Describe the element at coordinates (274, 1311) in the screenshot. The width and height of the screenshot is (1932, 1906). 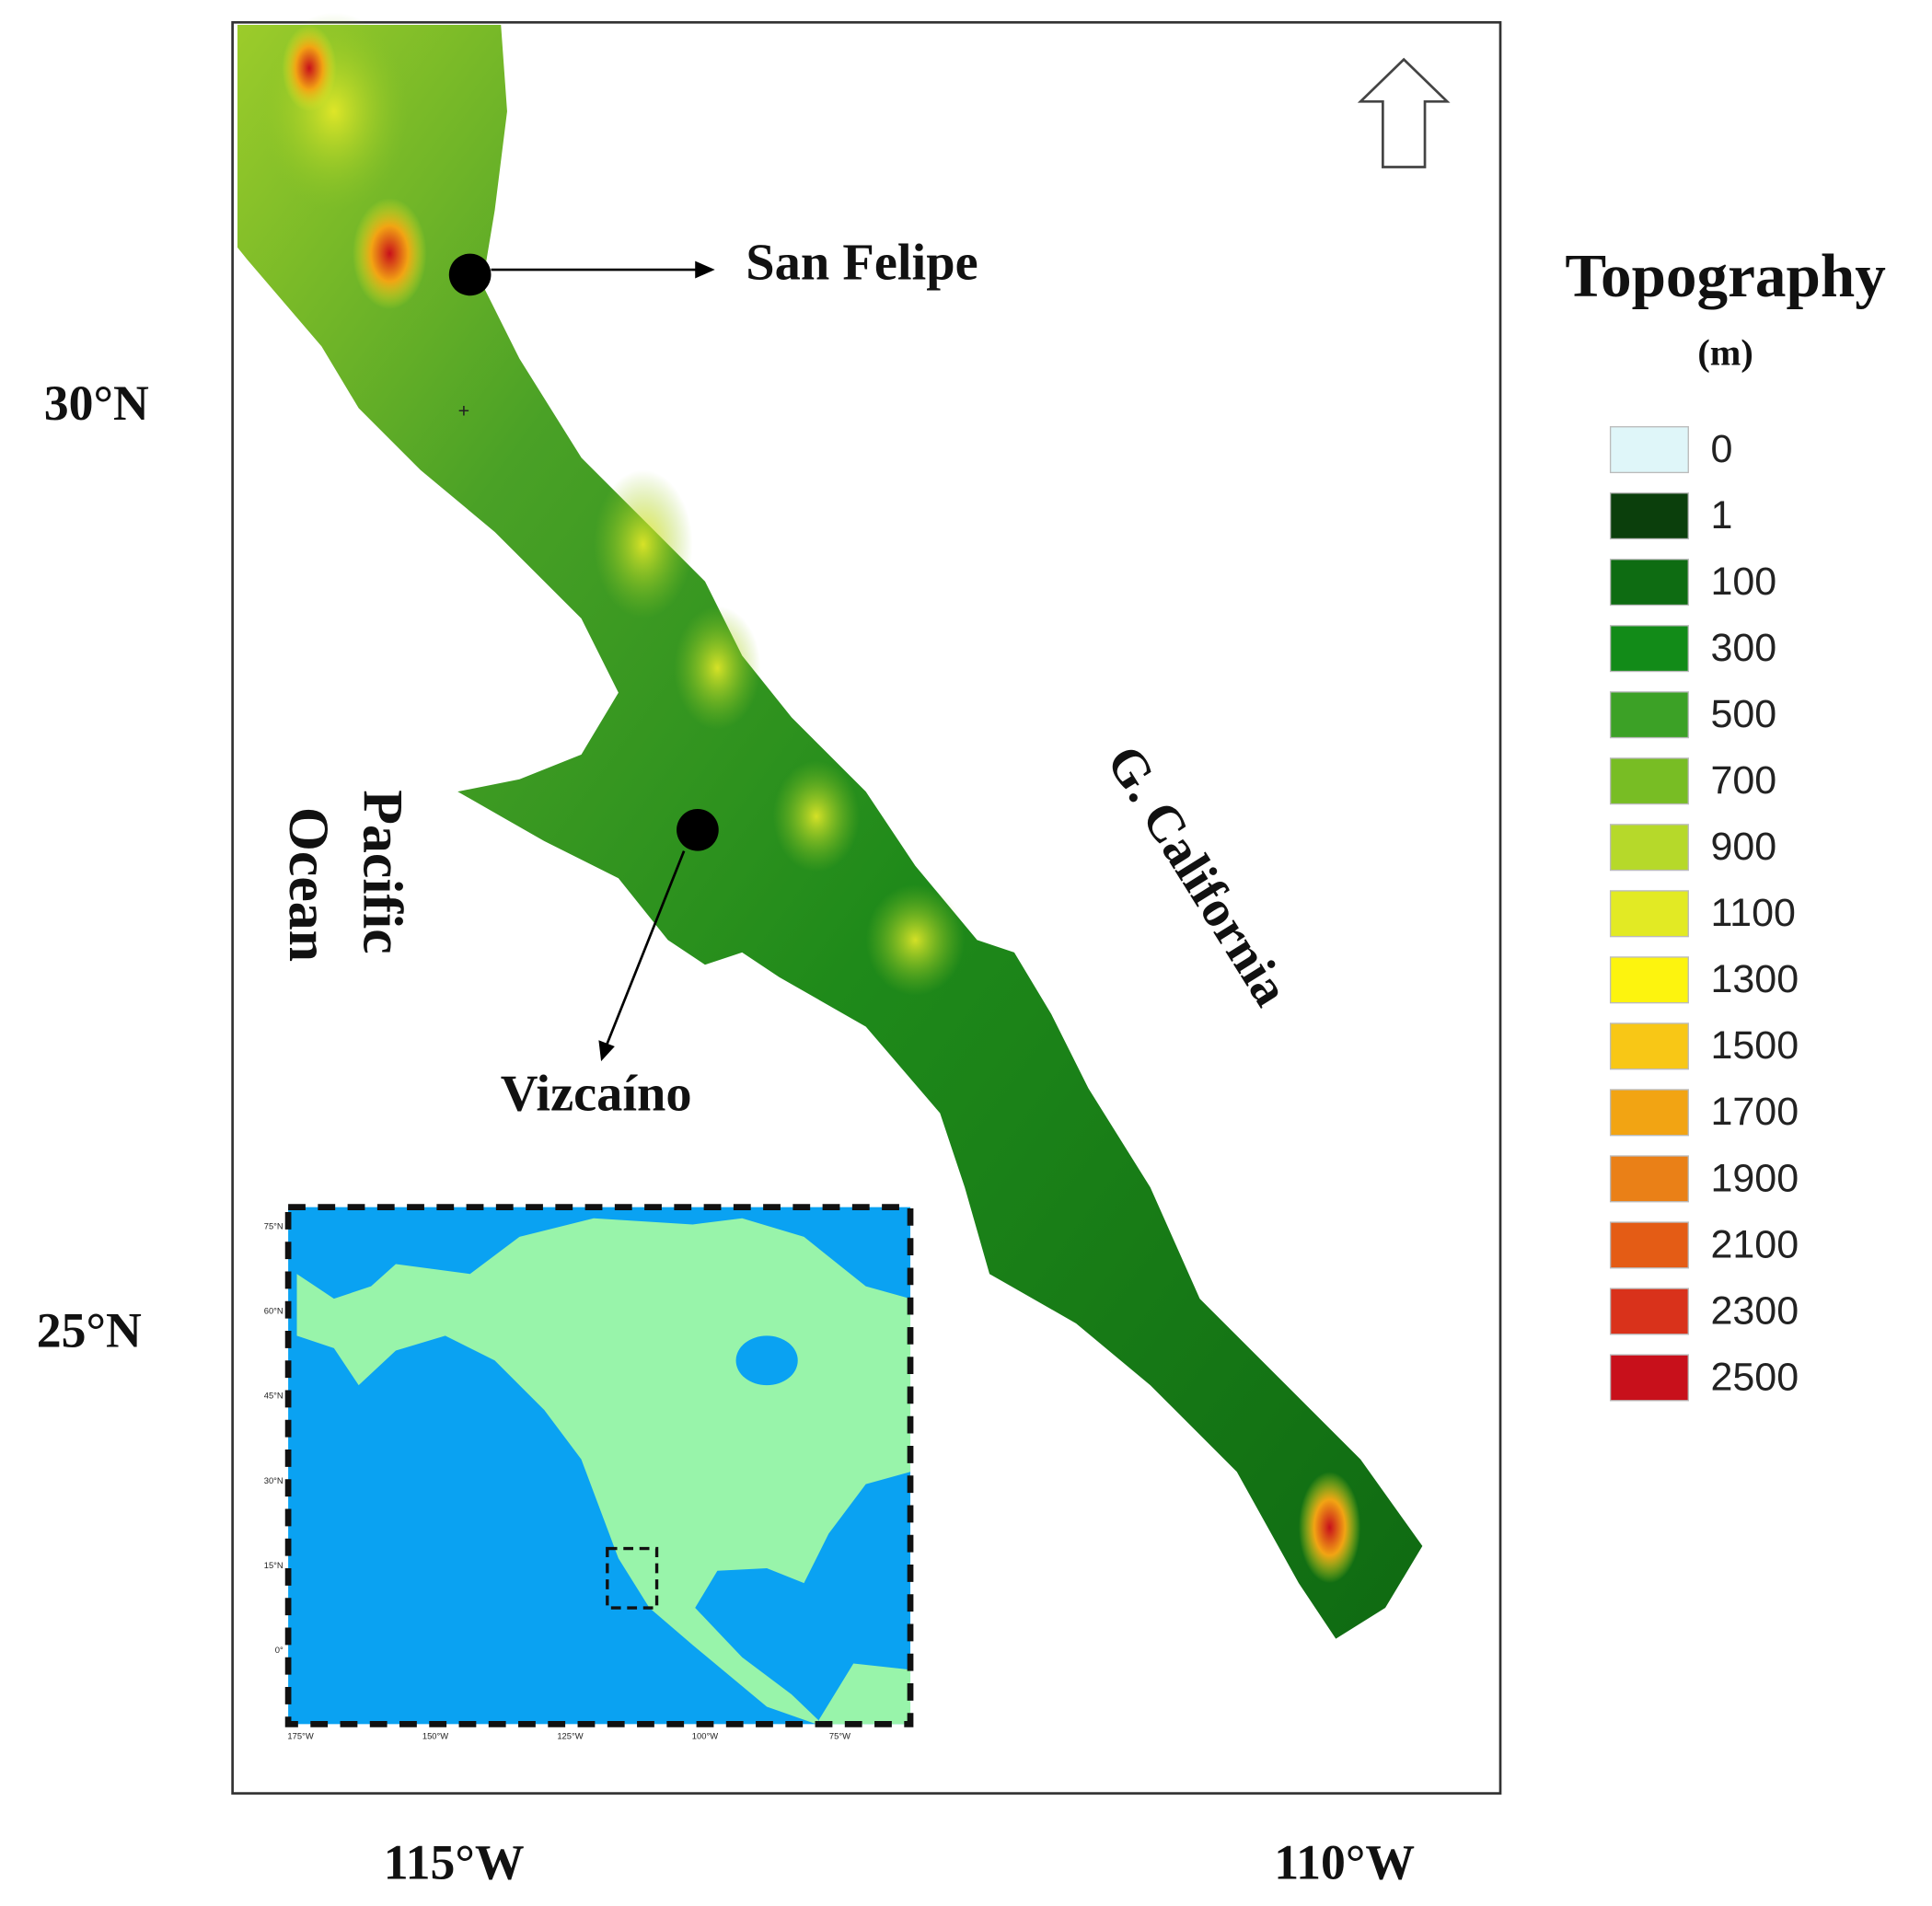
I see `inset-lat-label: 60°N` at that location.